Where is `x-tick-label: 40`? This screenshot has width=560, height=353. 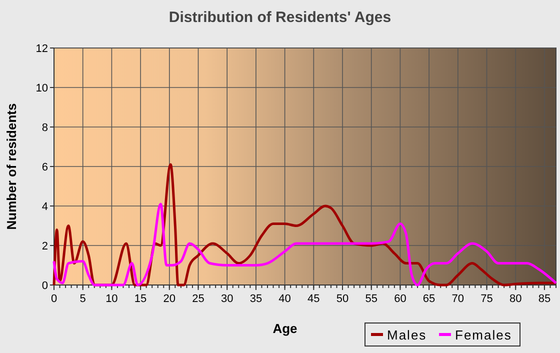
x-tick-label: 40 is located at coordinates (284, 299).